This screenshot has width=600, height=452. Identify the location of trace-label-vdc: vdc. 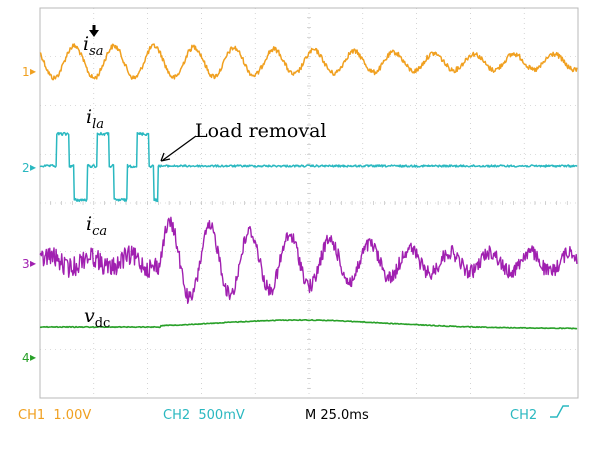
(97, 318).